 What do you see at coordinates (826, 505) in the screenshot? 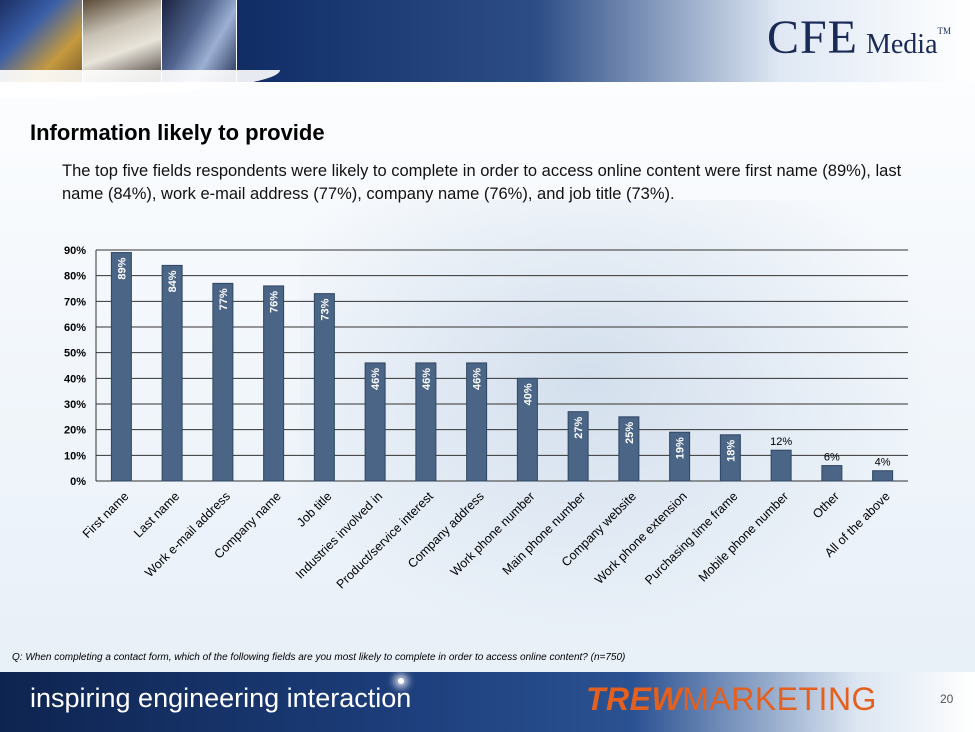
I see `category-label: Other` at bounding box center [826, 505].